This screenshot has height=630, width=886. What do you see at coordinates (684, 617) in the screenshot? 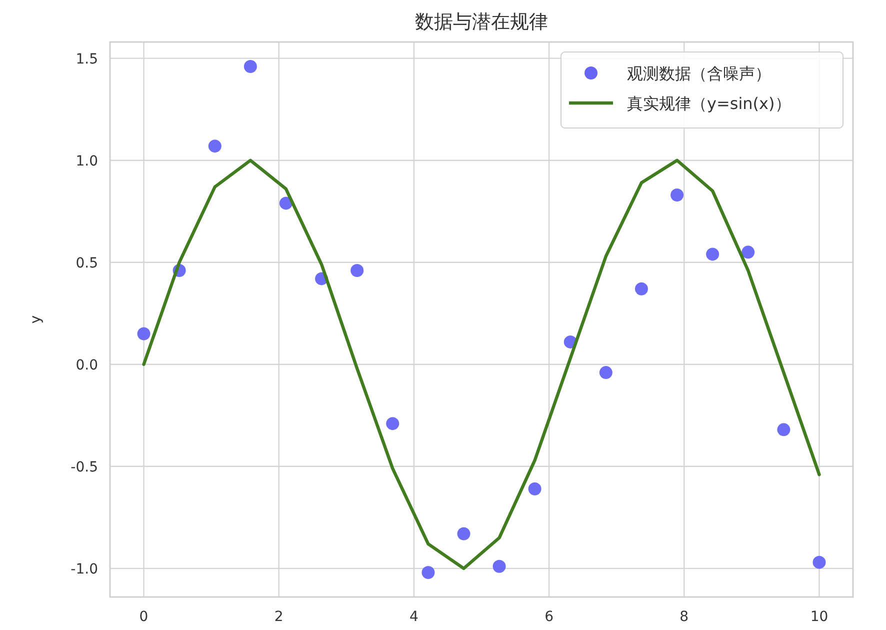
I see `x-tick-label: 8` at bounding box center [684, 617].